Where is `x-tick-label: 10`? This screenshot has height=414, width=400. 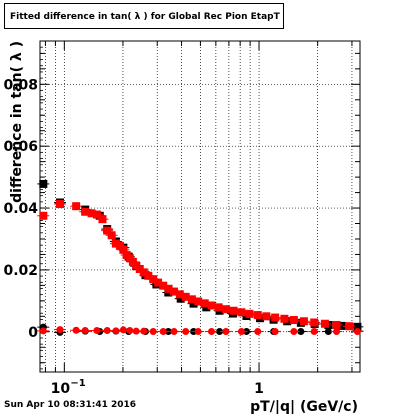 x-tick-label: 10 is located at coordinates (61, 389).